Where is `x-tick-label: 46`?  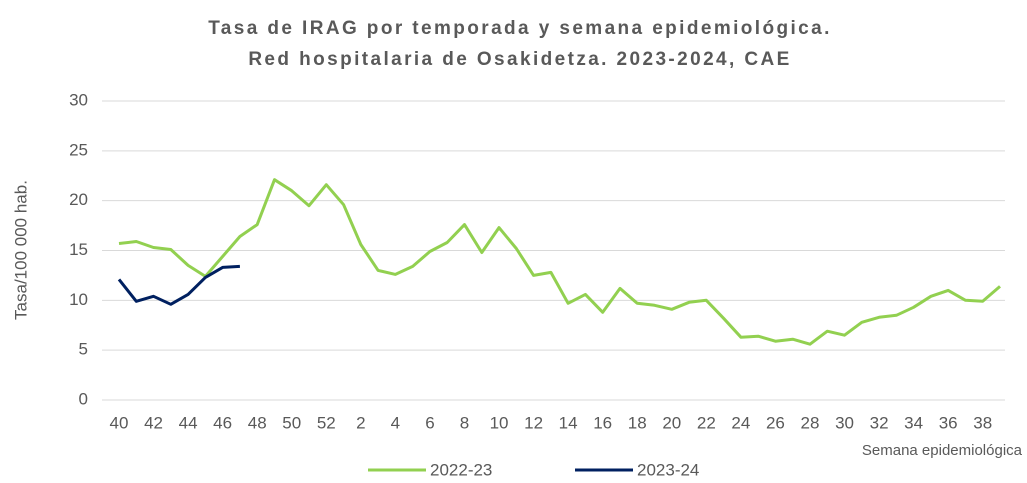
x-tick-label: 46 is located at coordinates (222, 422).